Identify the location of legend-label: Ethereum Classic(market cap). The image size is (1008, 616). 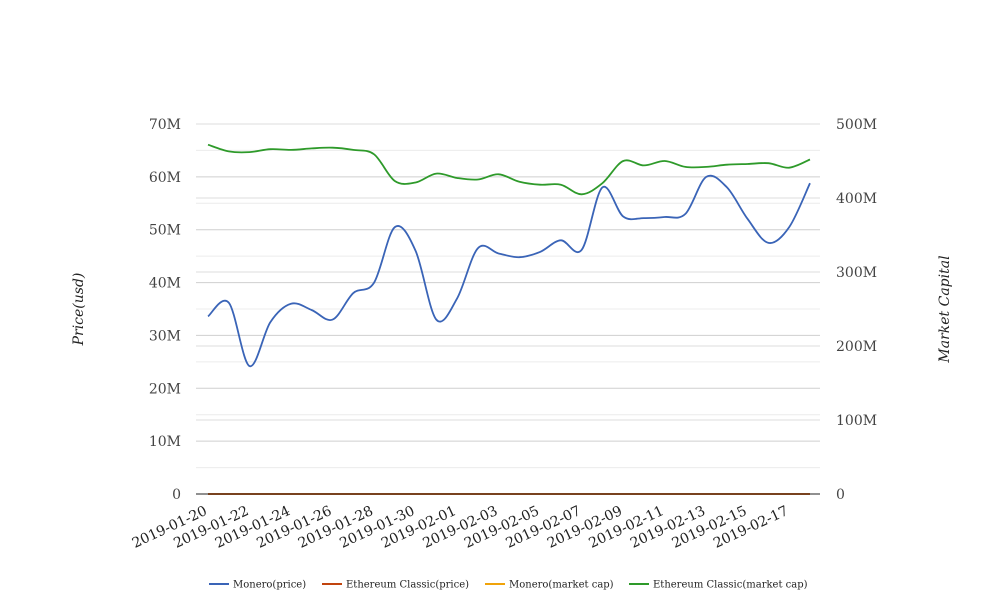
(730, 585).